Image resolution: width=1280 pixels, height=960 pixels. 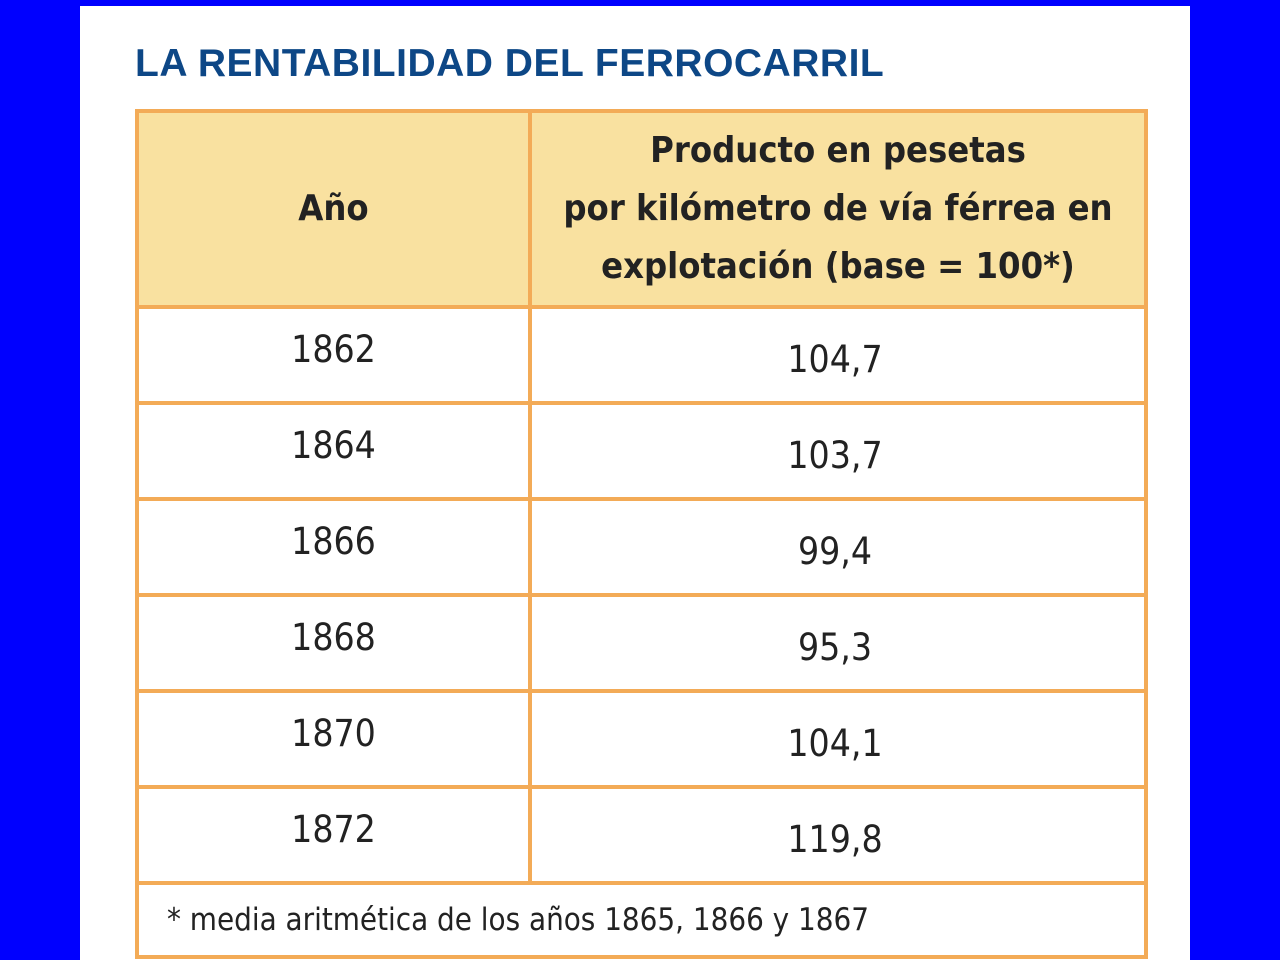 I want to click on page-title: LA RENTABILIDAD DEL FERROCARRIL, so click(x=510, y=63).